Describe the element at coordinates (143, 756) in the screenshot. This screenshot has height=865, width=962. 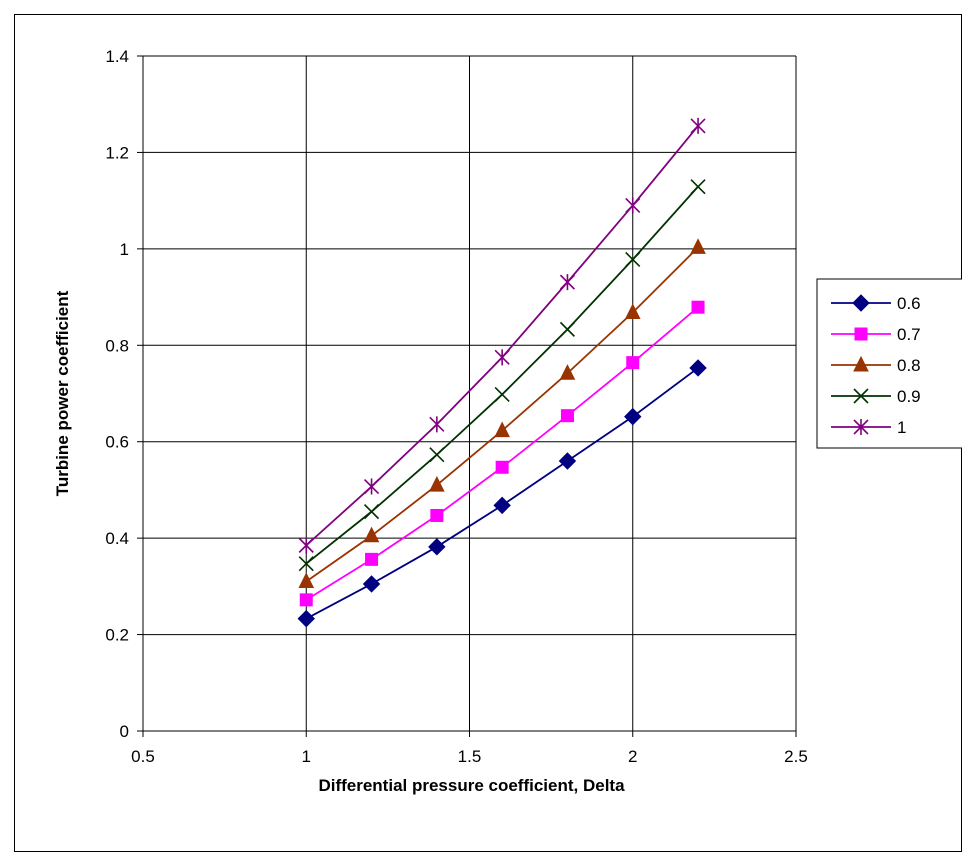
I see `x-tick-label: 0.5` at that location.